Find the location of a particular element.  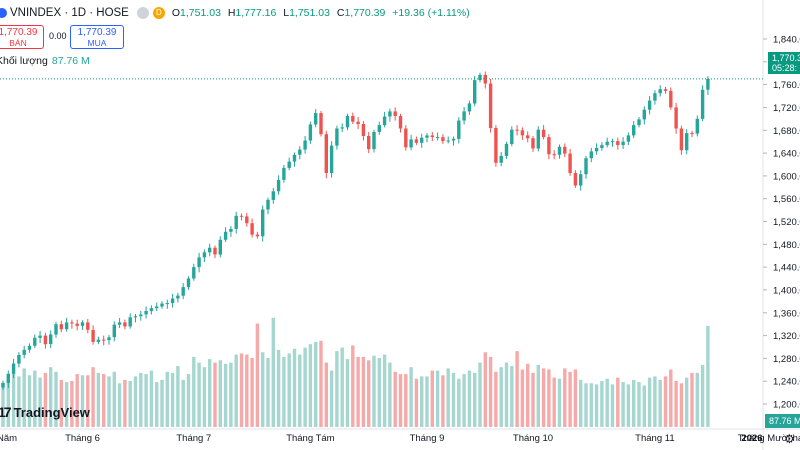

last-price-label: 1,770.39 05:28: is located at coordinates (784, 63).